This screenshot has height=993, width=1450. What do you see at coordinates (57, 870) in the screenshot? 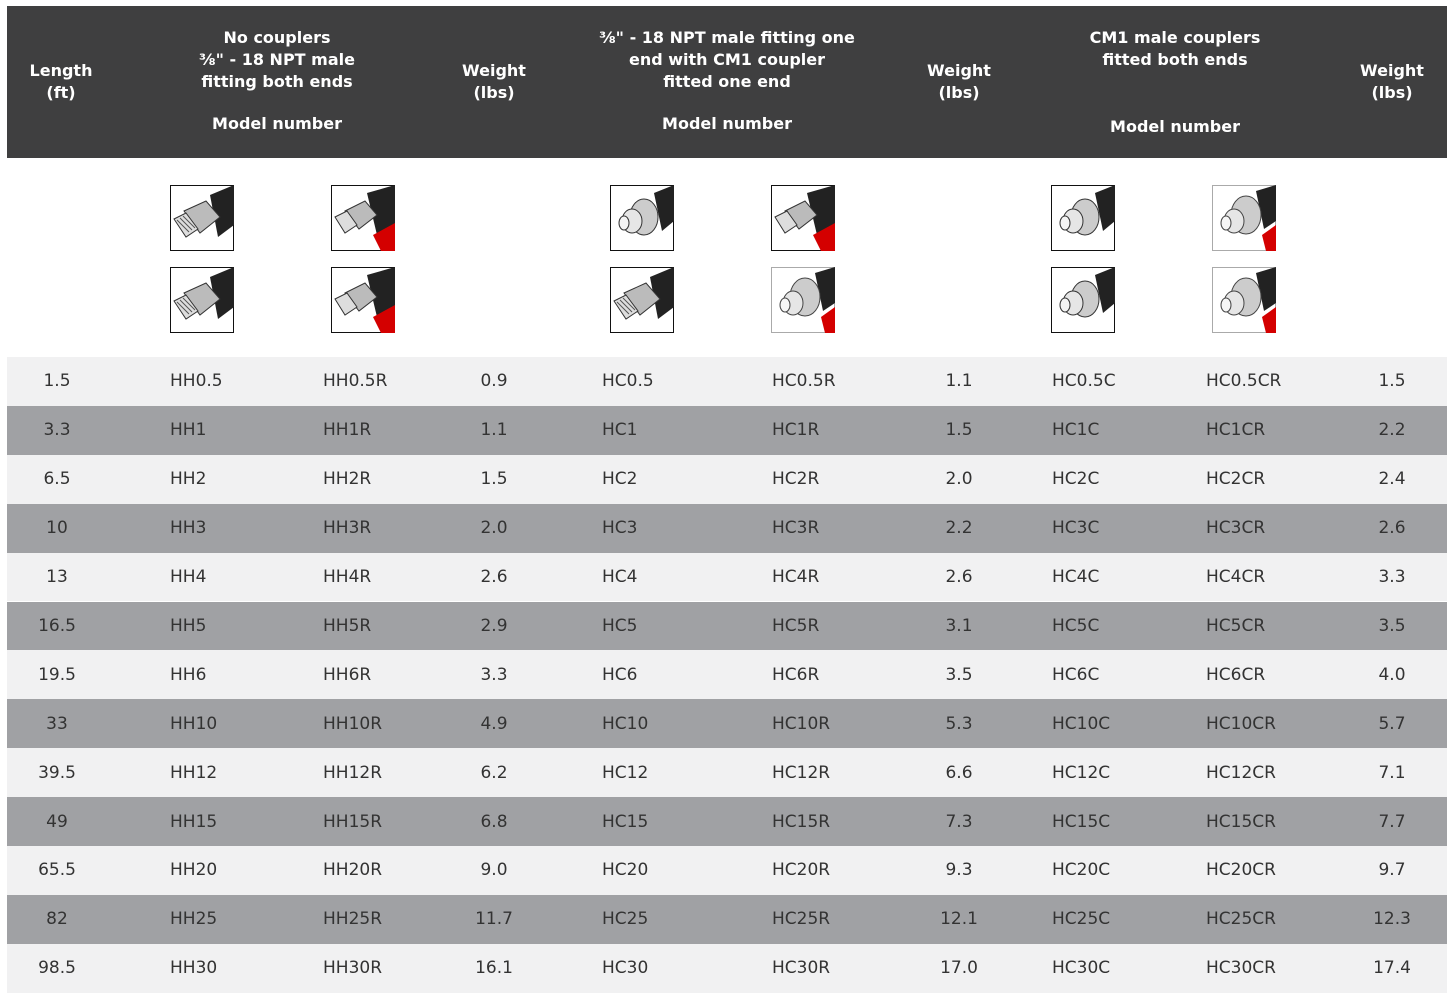
I see `table-cell: 65.5` at bounding box center [57, 870].